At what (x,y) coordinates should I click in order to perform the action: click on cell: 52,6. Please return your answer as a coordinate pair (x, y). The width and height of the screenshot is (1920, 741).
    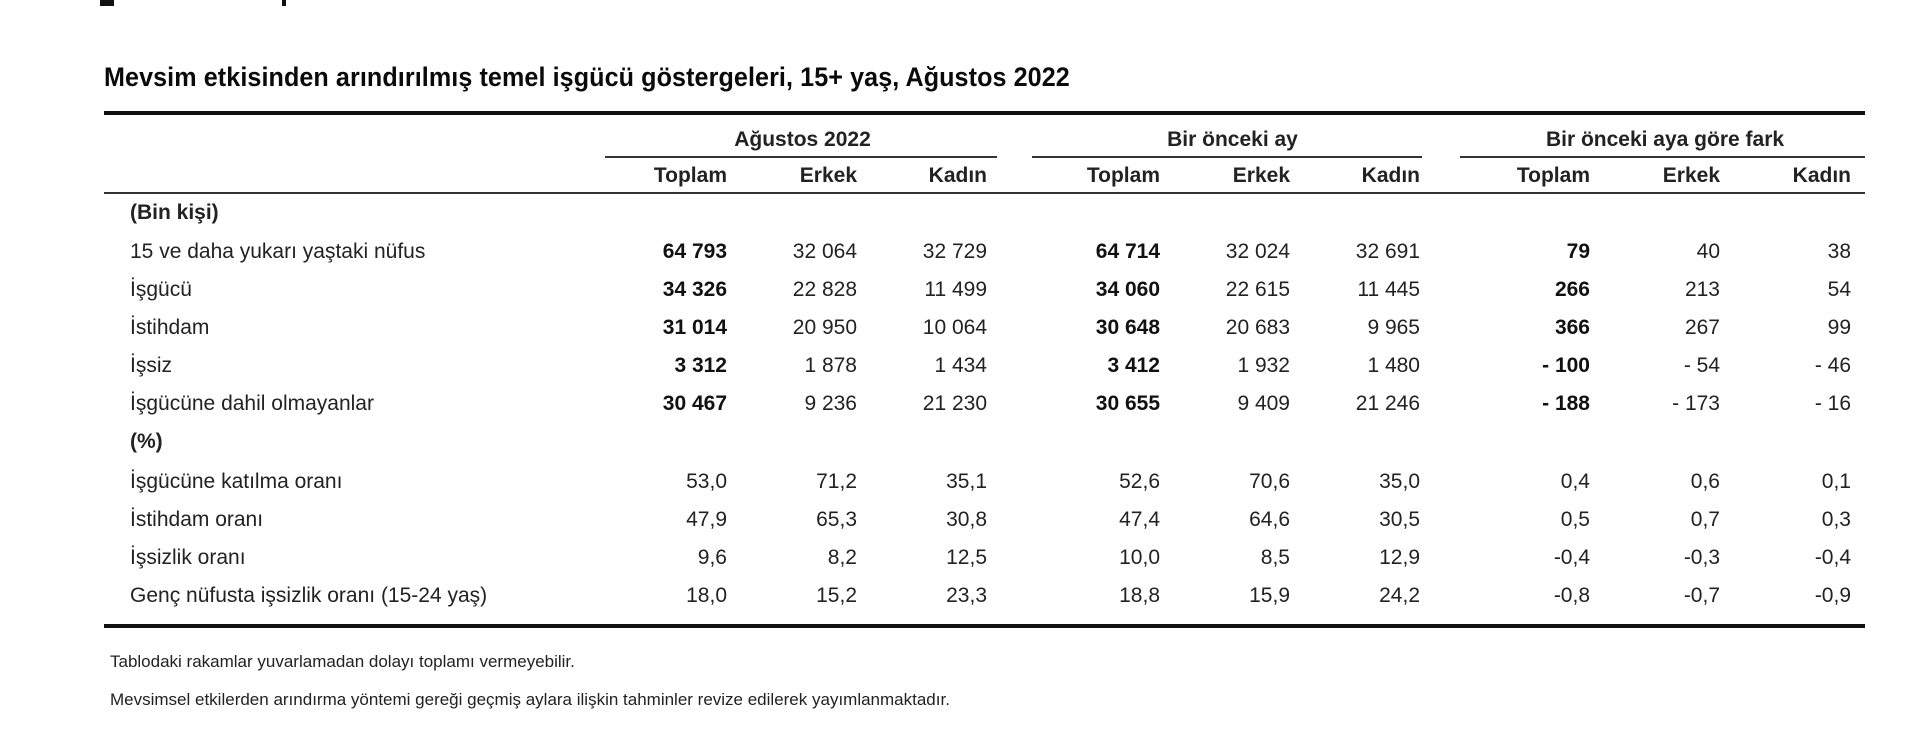
    Looking at the image, I should click on (1139, 481).